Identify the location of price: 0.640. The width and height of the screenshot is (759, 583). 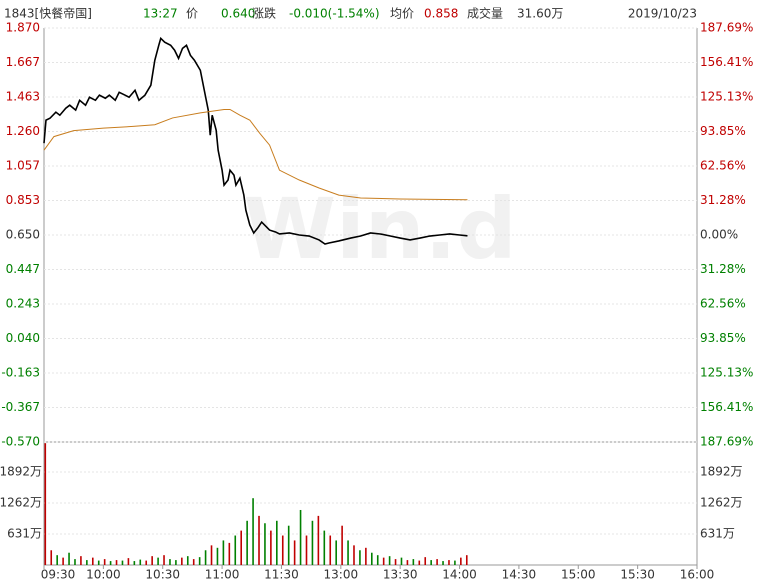
(238, 14).